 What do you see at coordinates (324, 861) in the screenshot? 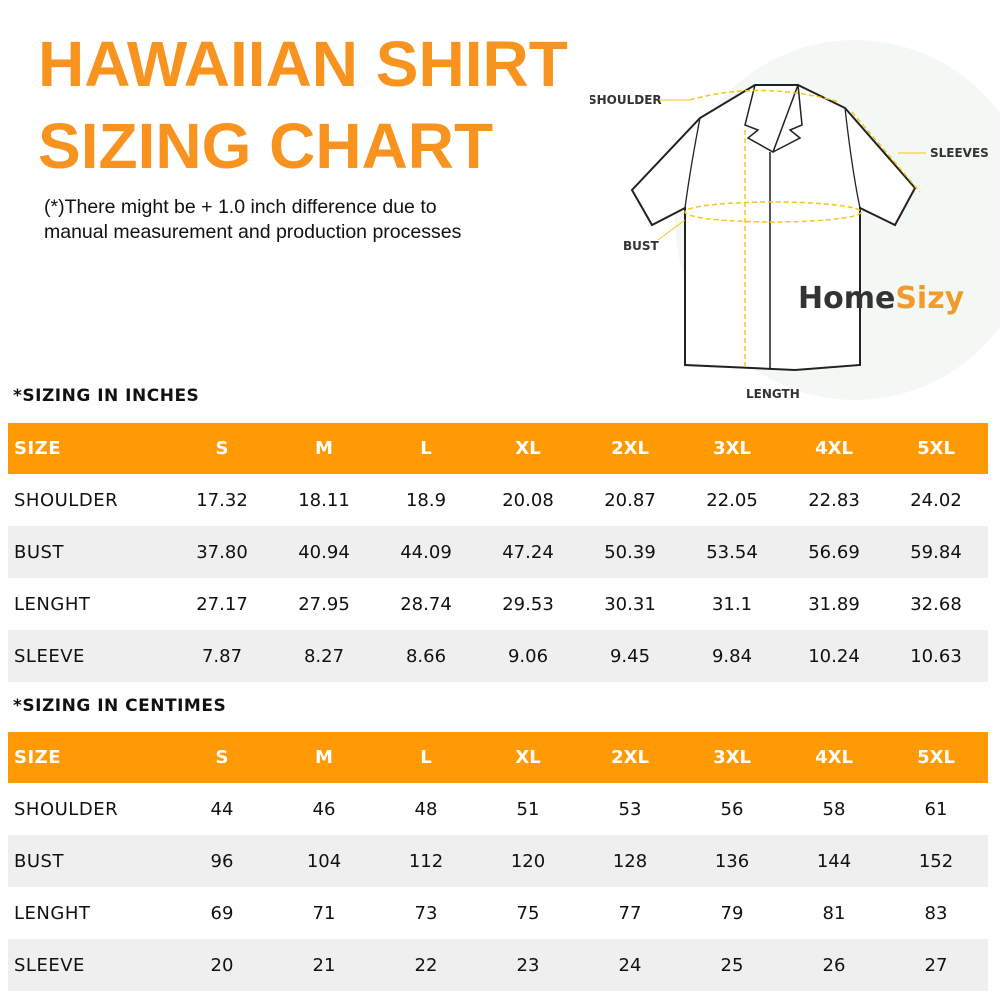
I see `table-cell: 104` at bounding box center [324, 861].